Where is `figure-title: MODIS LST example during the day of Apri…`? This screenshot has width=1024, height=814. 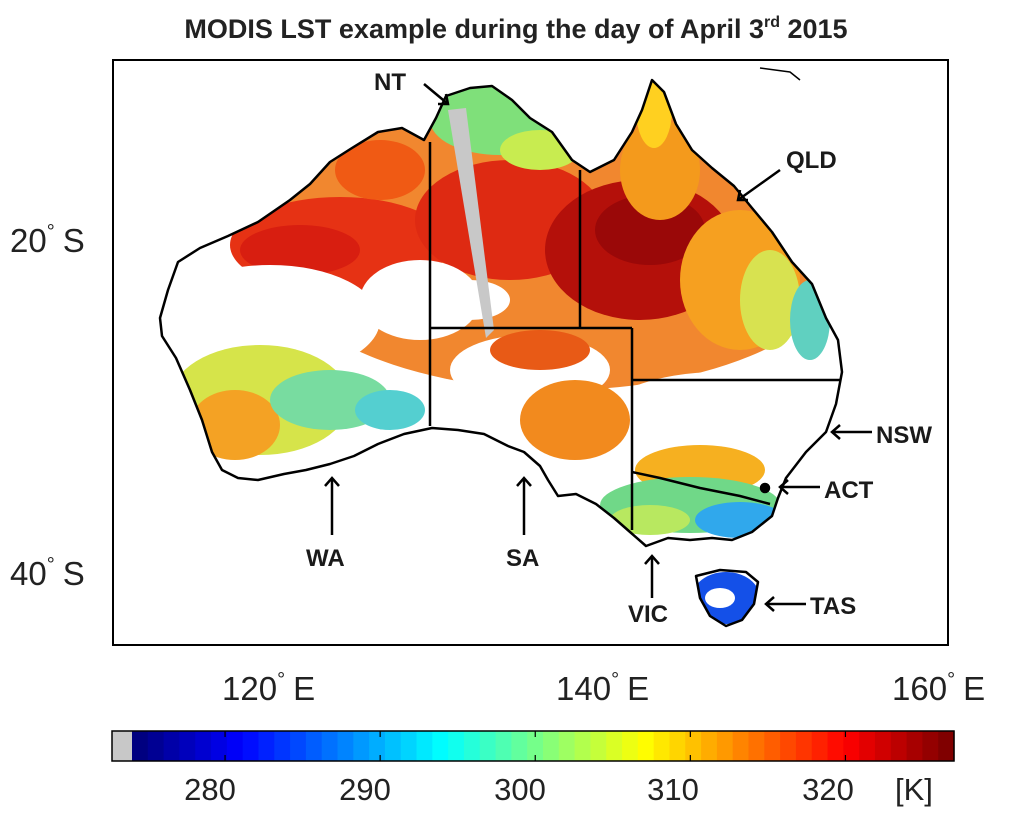
figure-title: MODIS LST example during the day of Apri… is located at coordinates (515, 29).